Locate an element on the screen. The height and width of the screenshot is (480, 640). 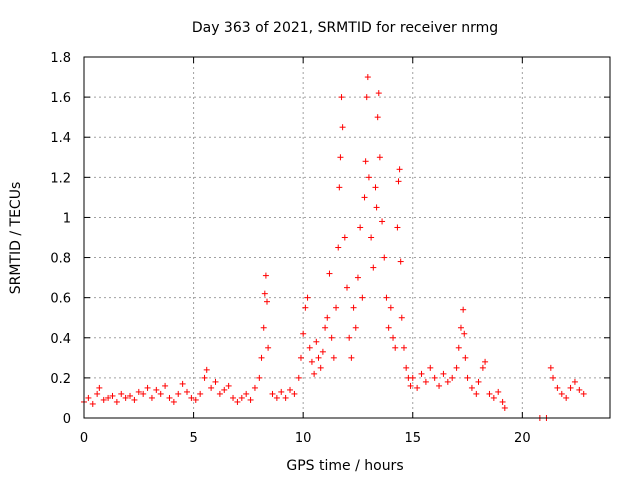
x-tick-label: 5 is located at coordinates (193, 438).